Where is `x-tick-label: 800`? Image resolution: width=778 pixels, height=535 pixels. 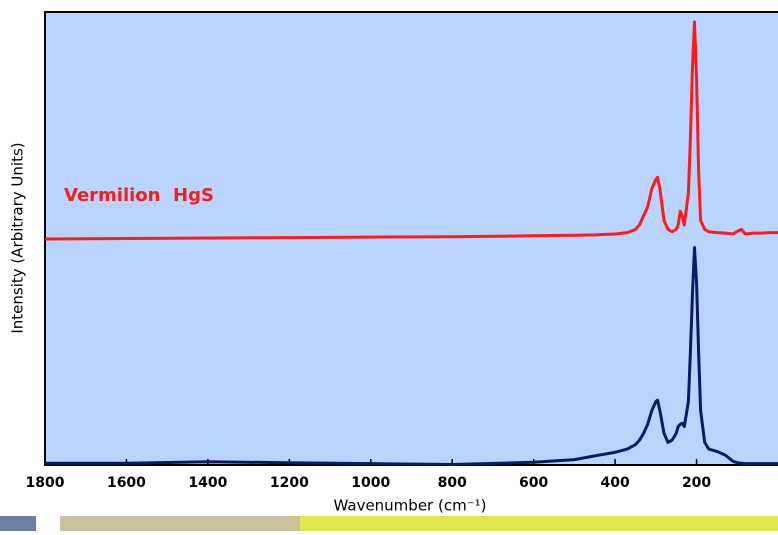 x-tick-label: 800 is located at coordinates (452, 483).